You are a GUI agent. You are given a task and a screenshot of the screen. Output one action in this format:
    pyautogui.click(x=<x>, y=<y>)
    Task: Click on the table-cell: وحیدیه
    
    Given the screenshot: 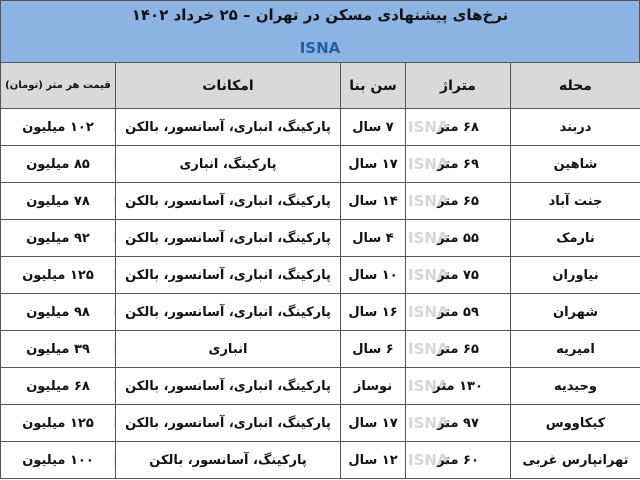 What is the action you would take?
    pyautogui.click(x=575, y=386)
    